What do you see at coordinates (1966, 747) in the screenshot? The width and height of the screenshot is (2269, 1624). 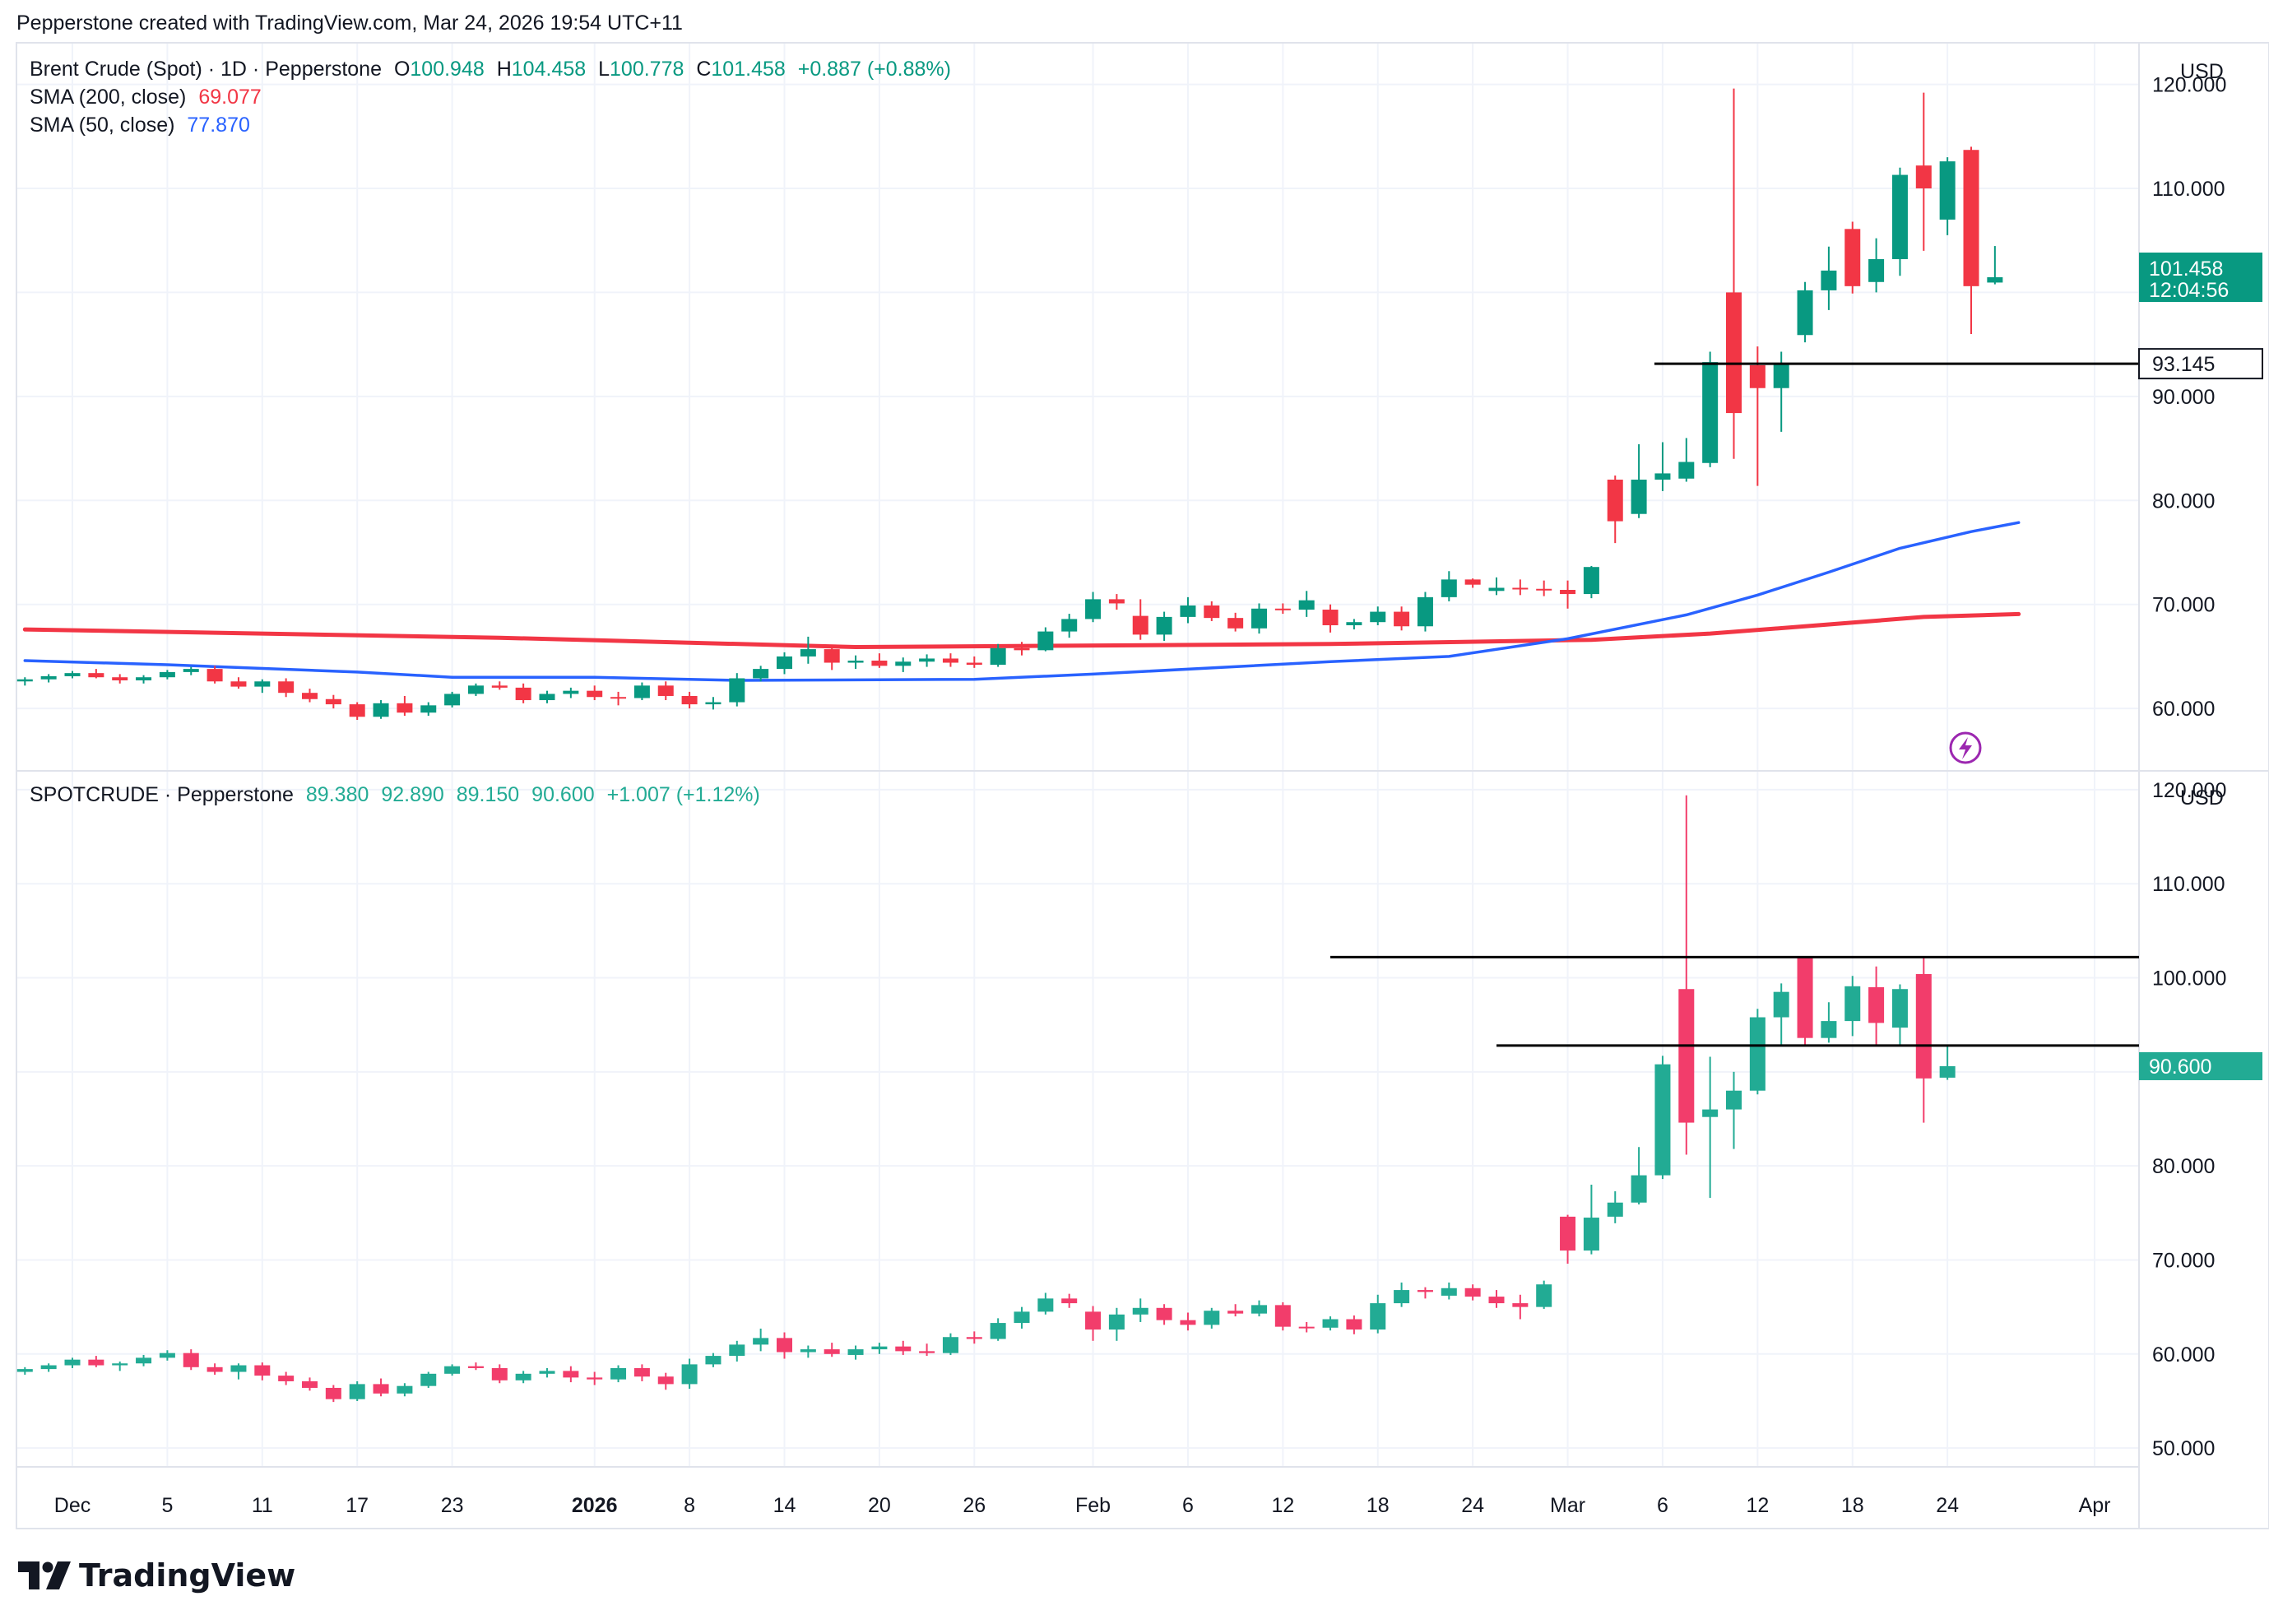 I see `lightning-icon` at bounding box center [1966, 747].